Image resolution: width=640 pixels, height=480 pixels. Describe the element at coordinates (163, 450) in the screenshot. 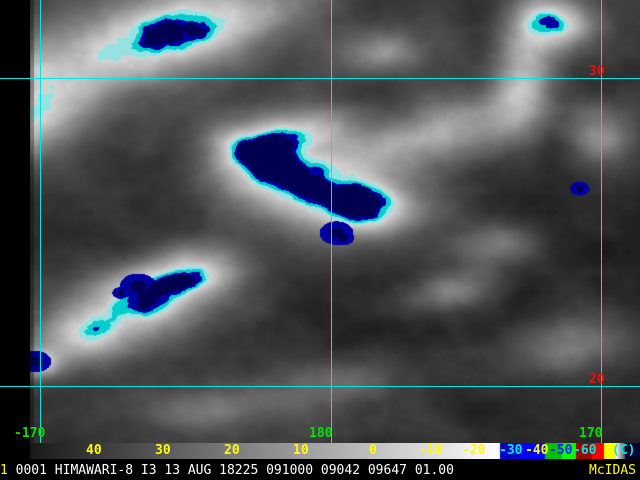

I see `colorbar-tick-30: 30` at that location.